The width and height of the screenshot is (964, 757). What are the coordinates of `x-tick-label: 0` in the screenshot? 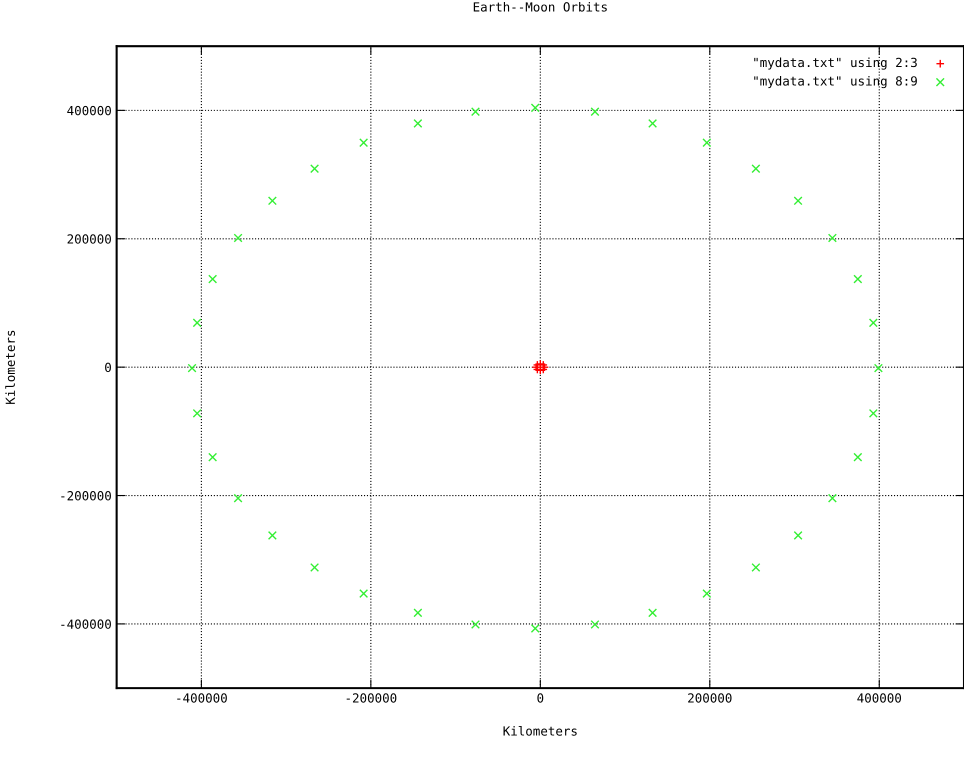 It's located at (540, 698).